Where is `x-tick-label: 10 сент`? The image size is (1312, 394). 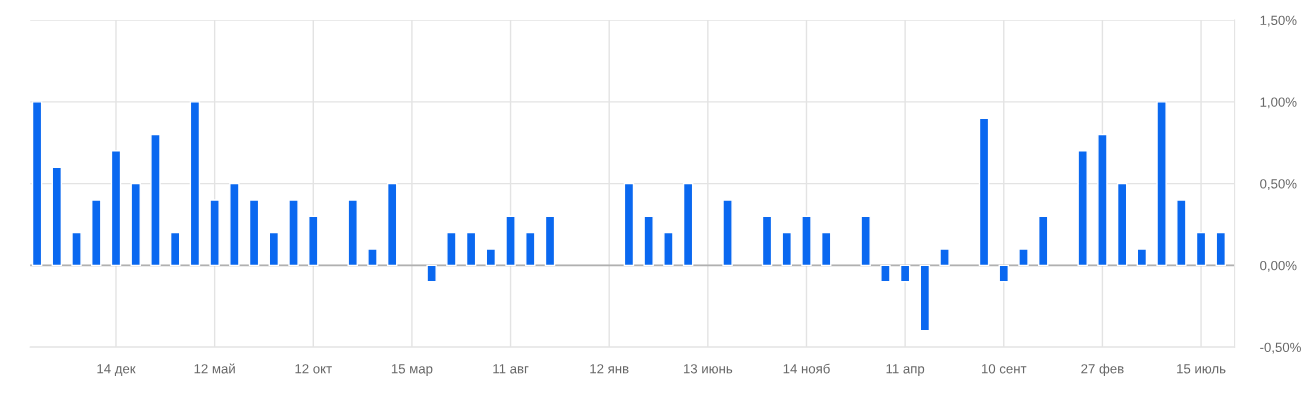
x-tick-label: 10 сент is located at coordinates (1004, 369).